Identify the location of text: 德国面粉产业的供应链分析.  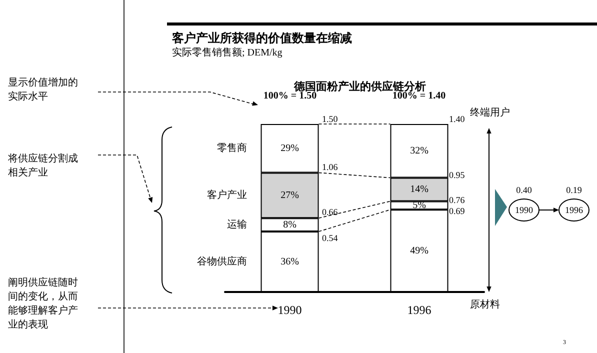
(359, 86).